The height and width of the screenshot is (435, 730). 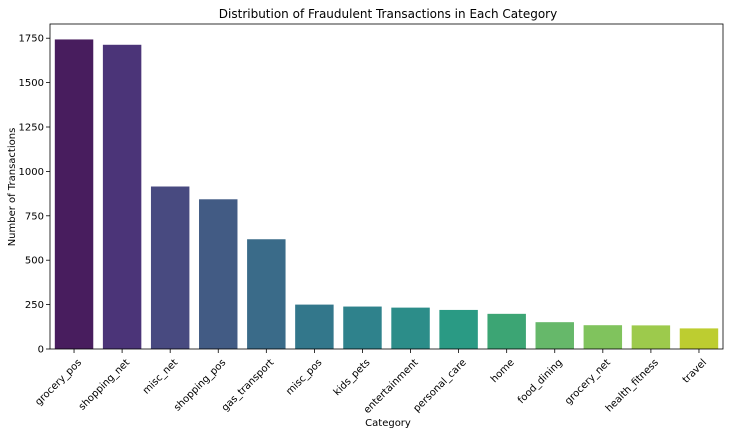 I want to click on x-tick-label: shopping_net, so click(x=104, y=384).